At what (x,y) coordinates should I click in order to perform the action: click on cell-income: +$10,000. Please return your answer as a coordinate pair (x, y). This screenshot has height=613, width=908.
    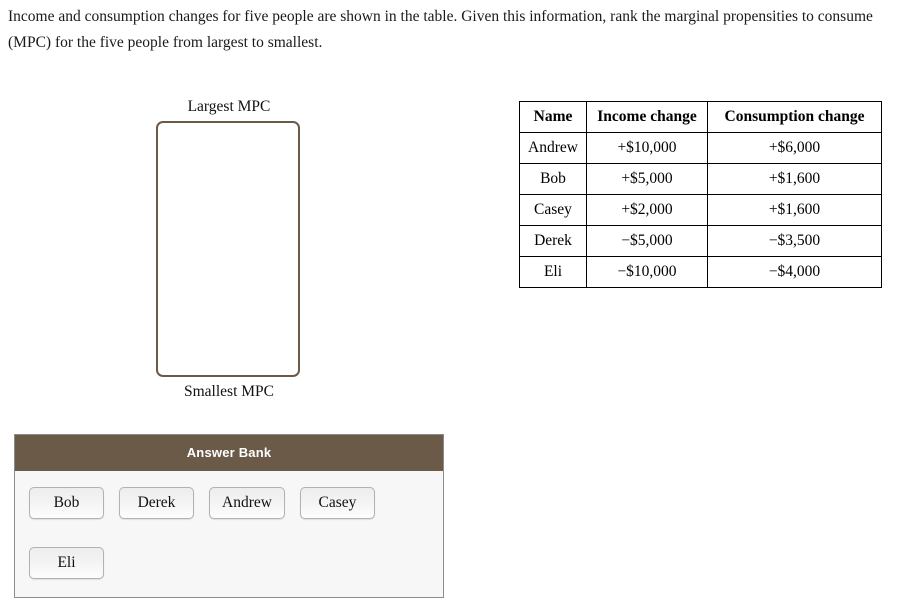
    Looking at the image, I should click on (647, 148).